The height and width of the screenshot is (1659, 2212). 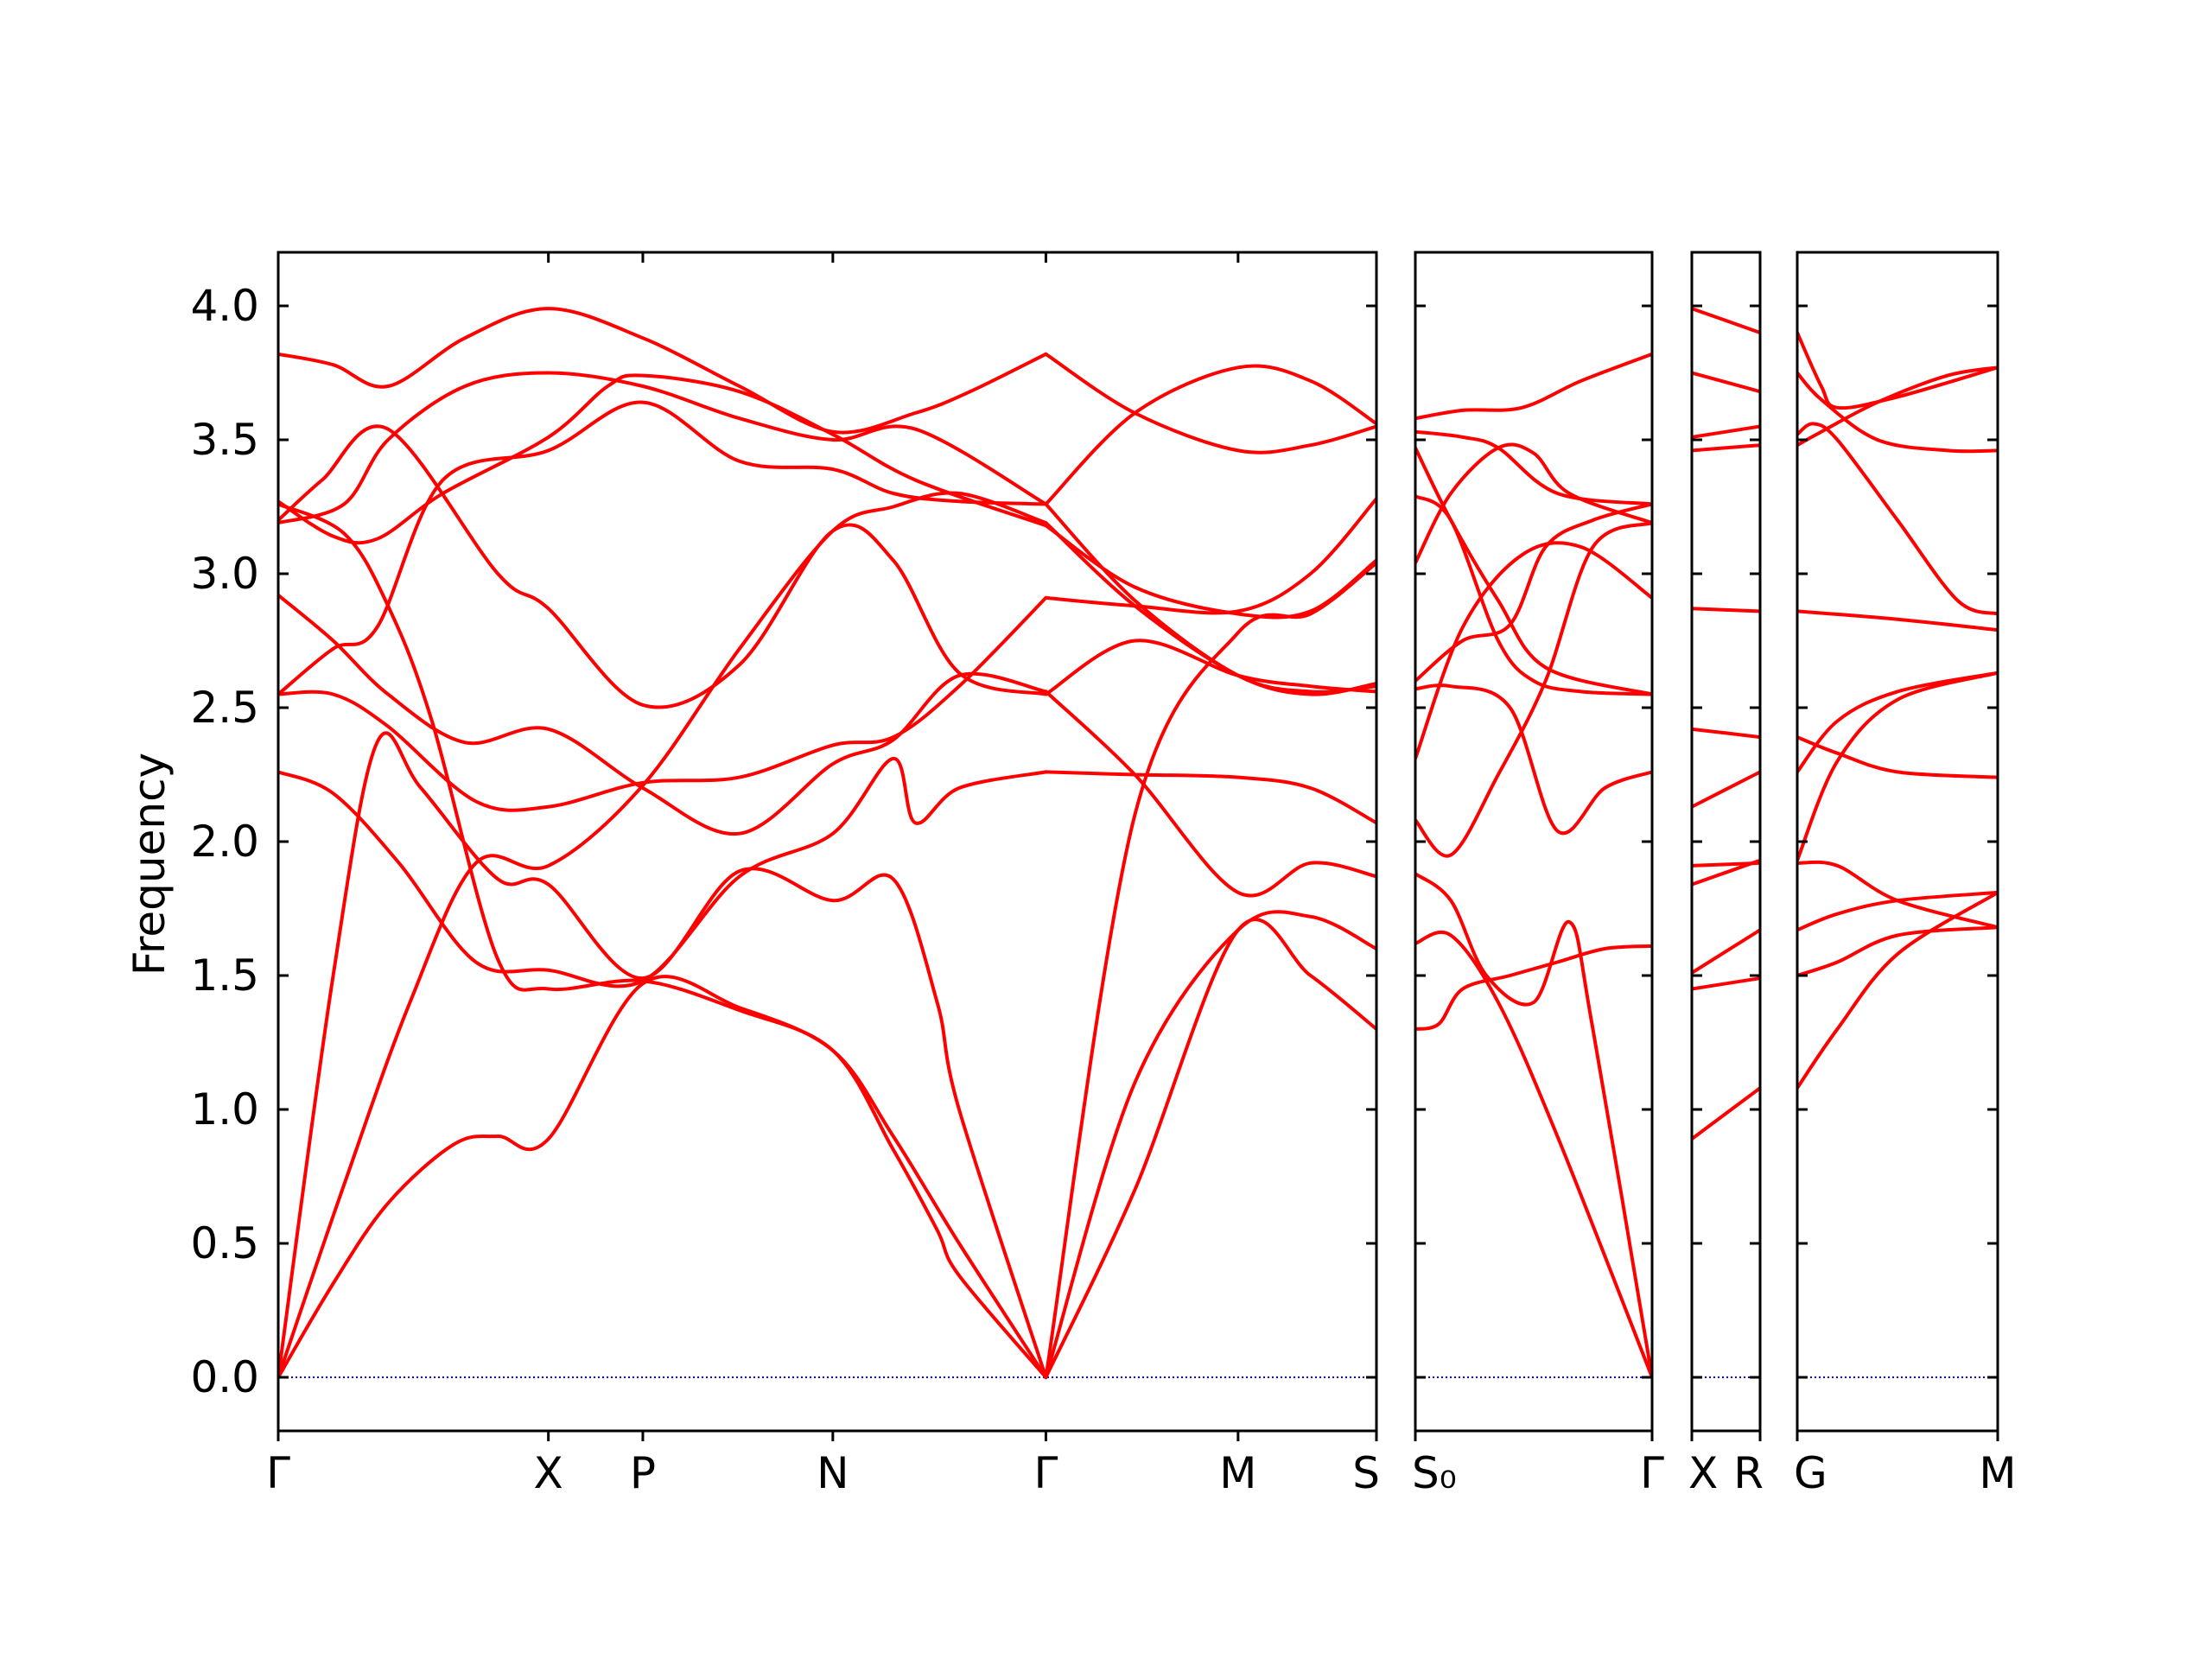 What do you see at coordinates (224, 842) in the screenshot?
I see `y-tick-label: 2.0` at bounding box center [224, 842].